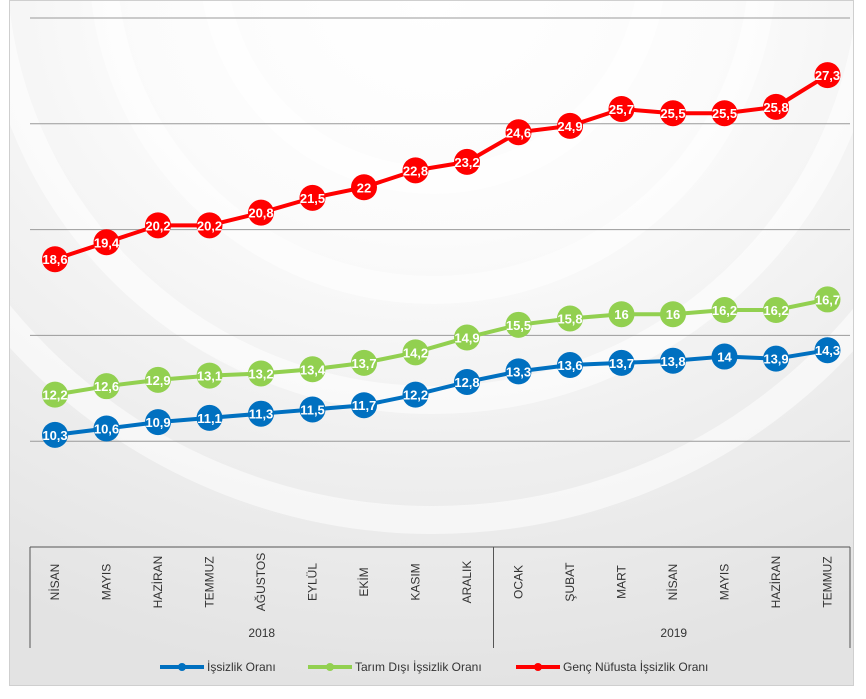 The height and width of the screenshot is (699, 866). What do you see at coordinates (570, 582) in the screenshot?
I see `x-tick-label: ŞUBAT` at bounding box center [570, 582].